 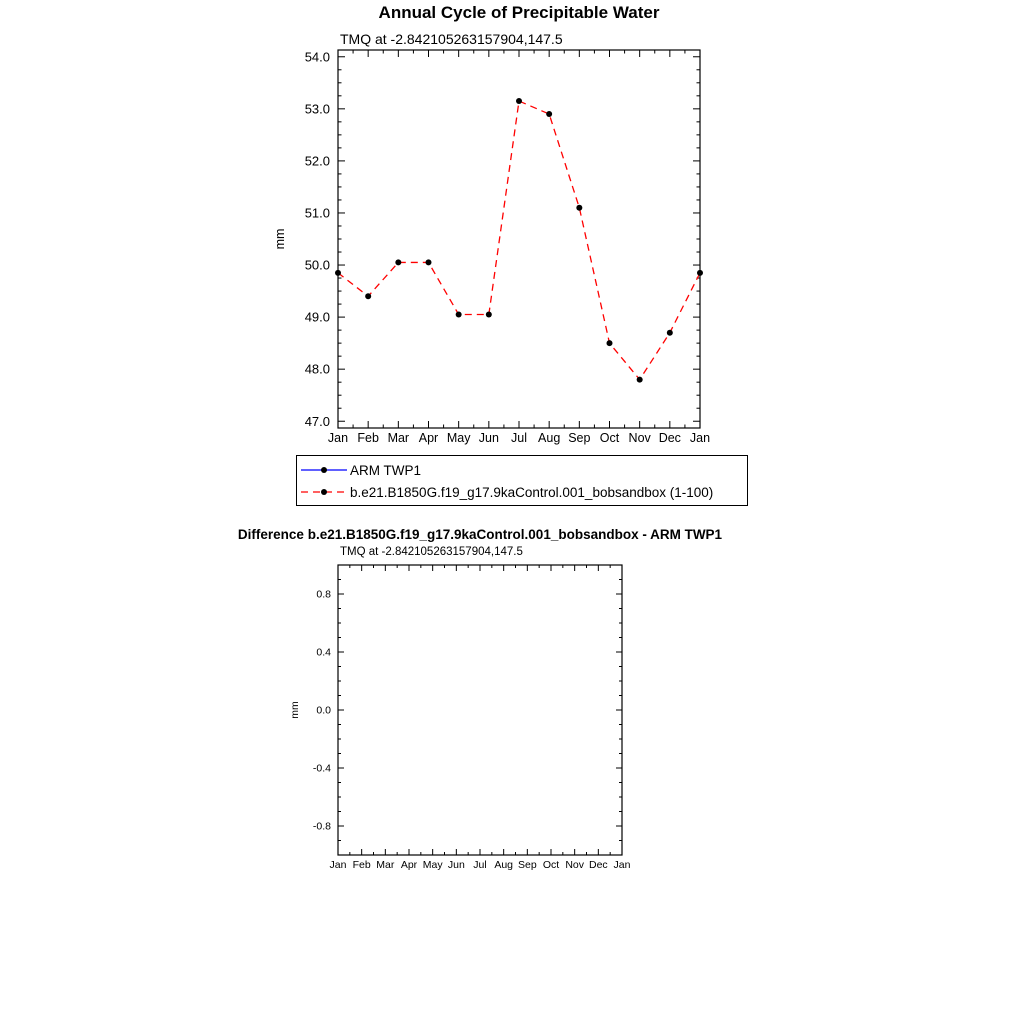 I want to click on y-tick-label: 53.0, so click(x=317, y=108).